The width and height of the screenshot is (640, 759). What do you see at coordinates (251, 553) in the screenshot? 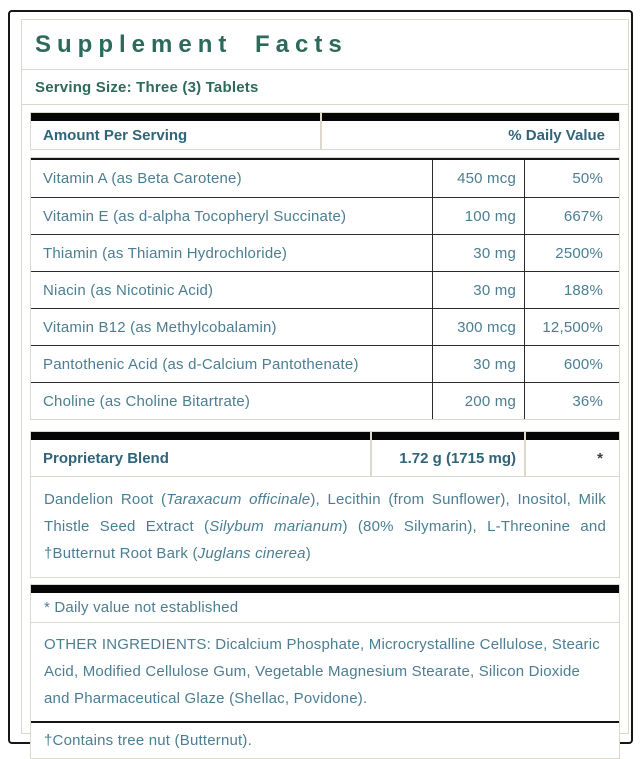
I see `botanical-name-italic: Juglans cinerea` at bounding box center [251, 553].